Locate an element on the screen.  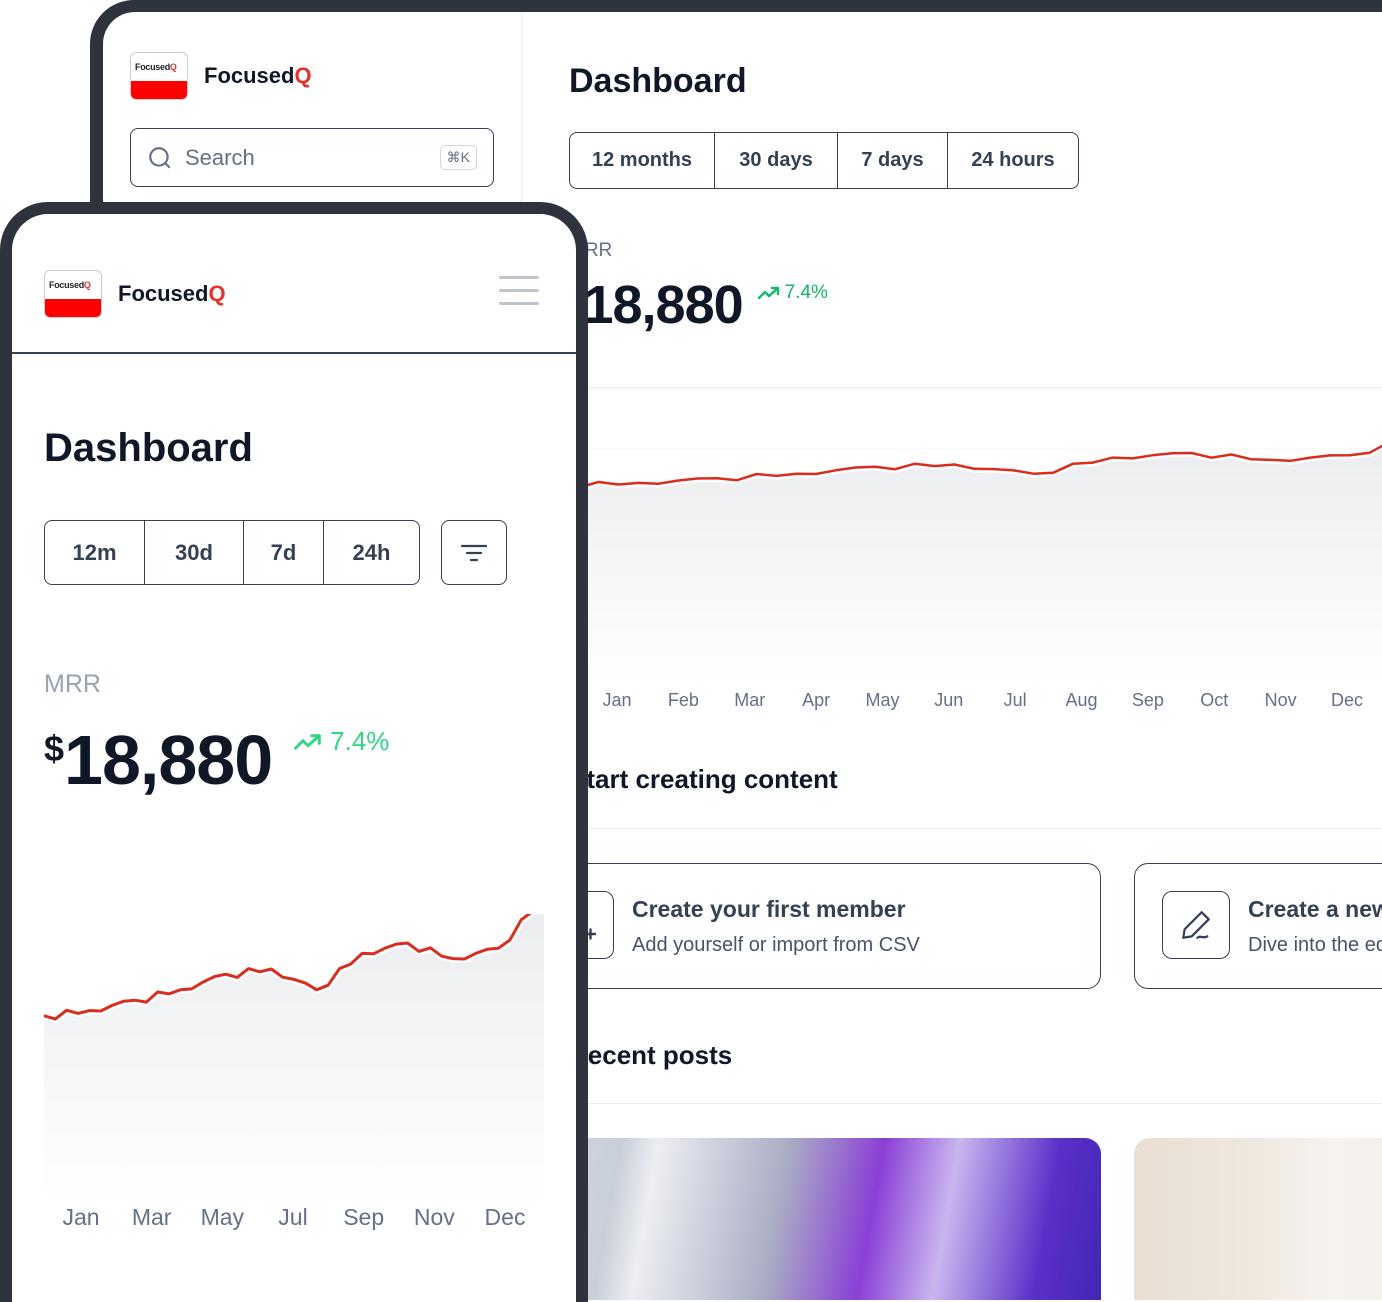
range-30d: 30d is located at coordinates (194, 552).